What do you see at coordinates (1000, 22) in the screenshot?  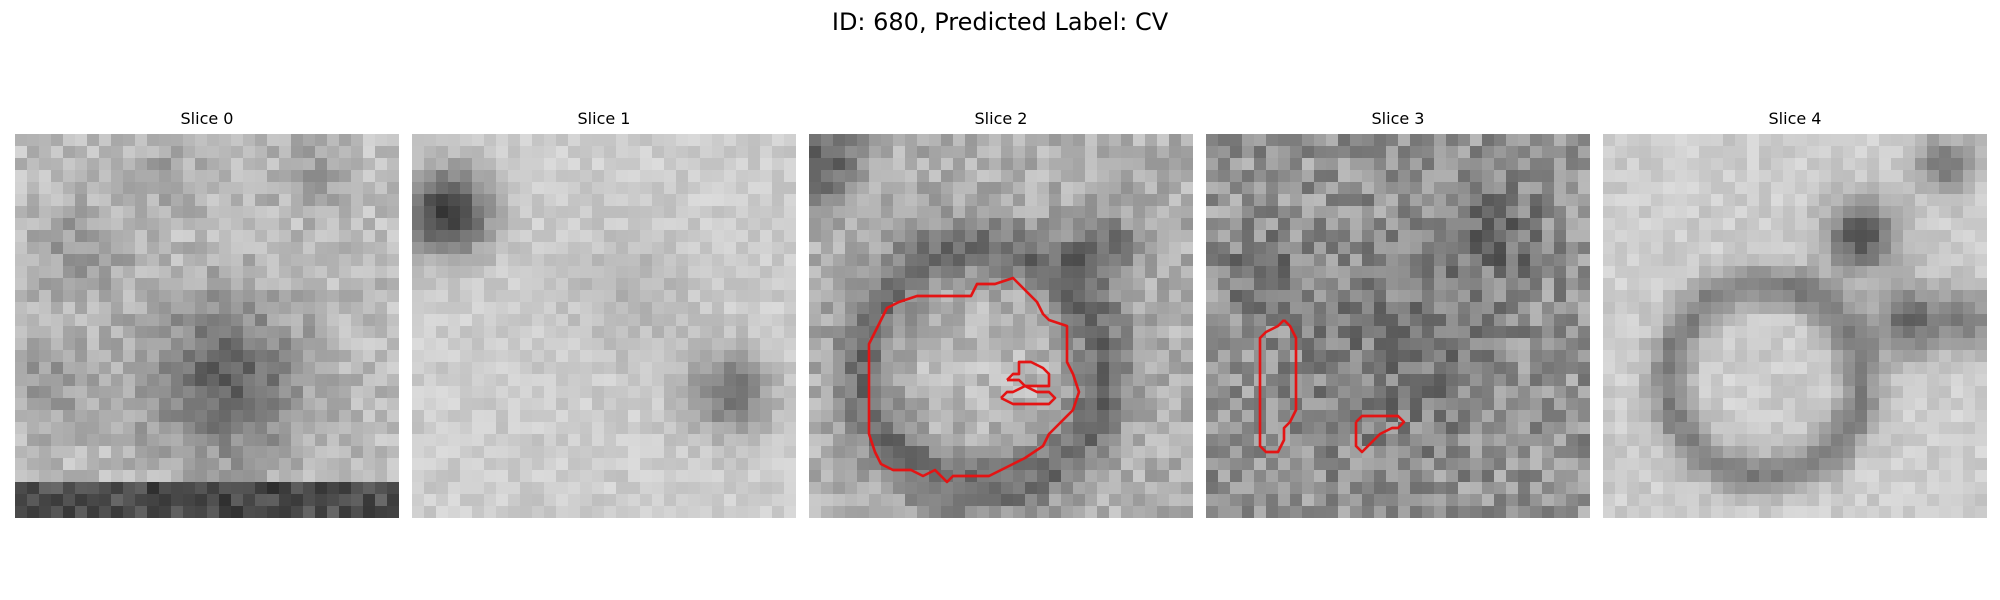 I see `figure-title: ID: 680, Predicted Label: CV` at bounding box center [1000, 22].